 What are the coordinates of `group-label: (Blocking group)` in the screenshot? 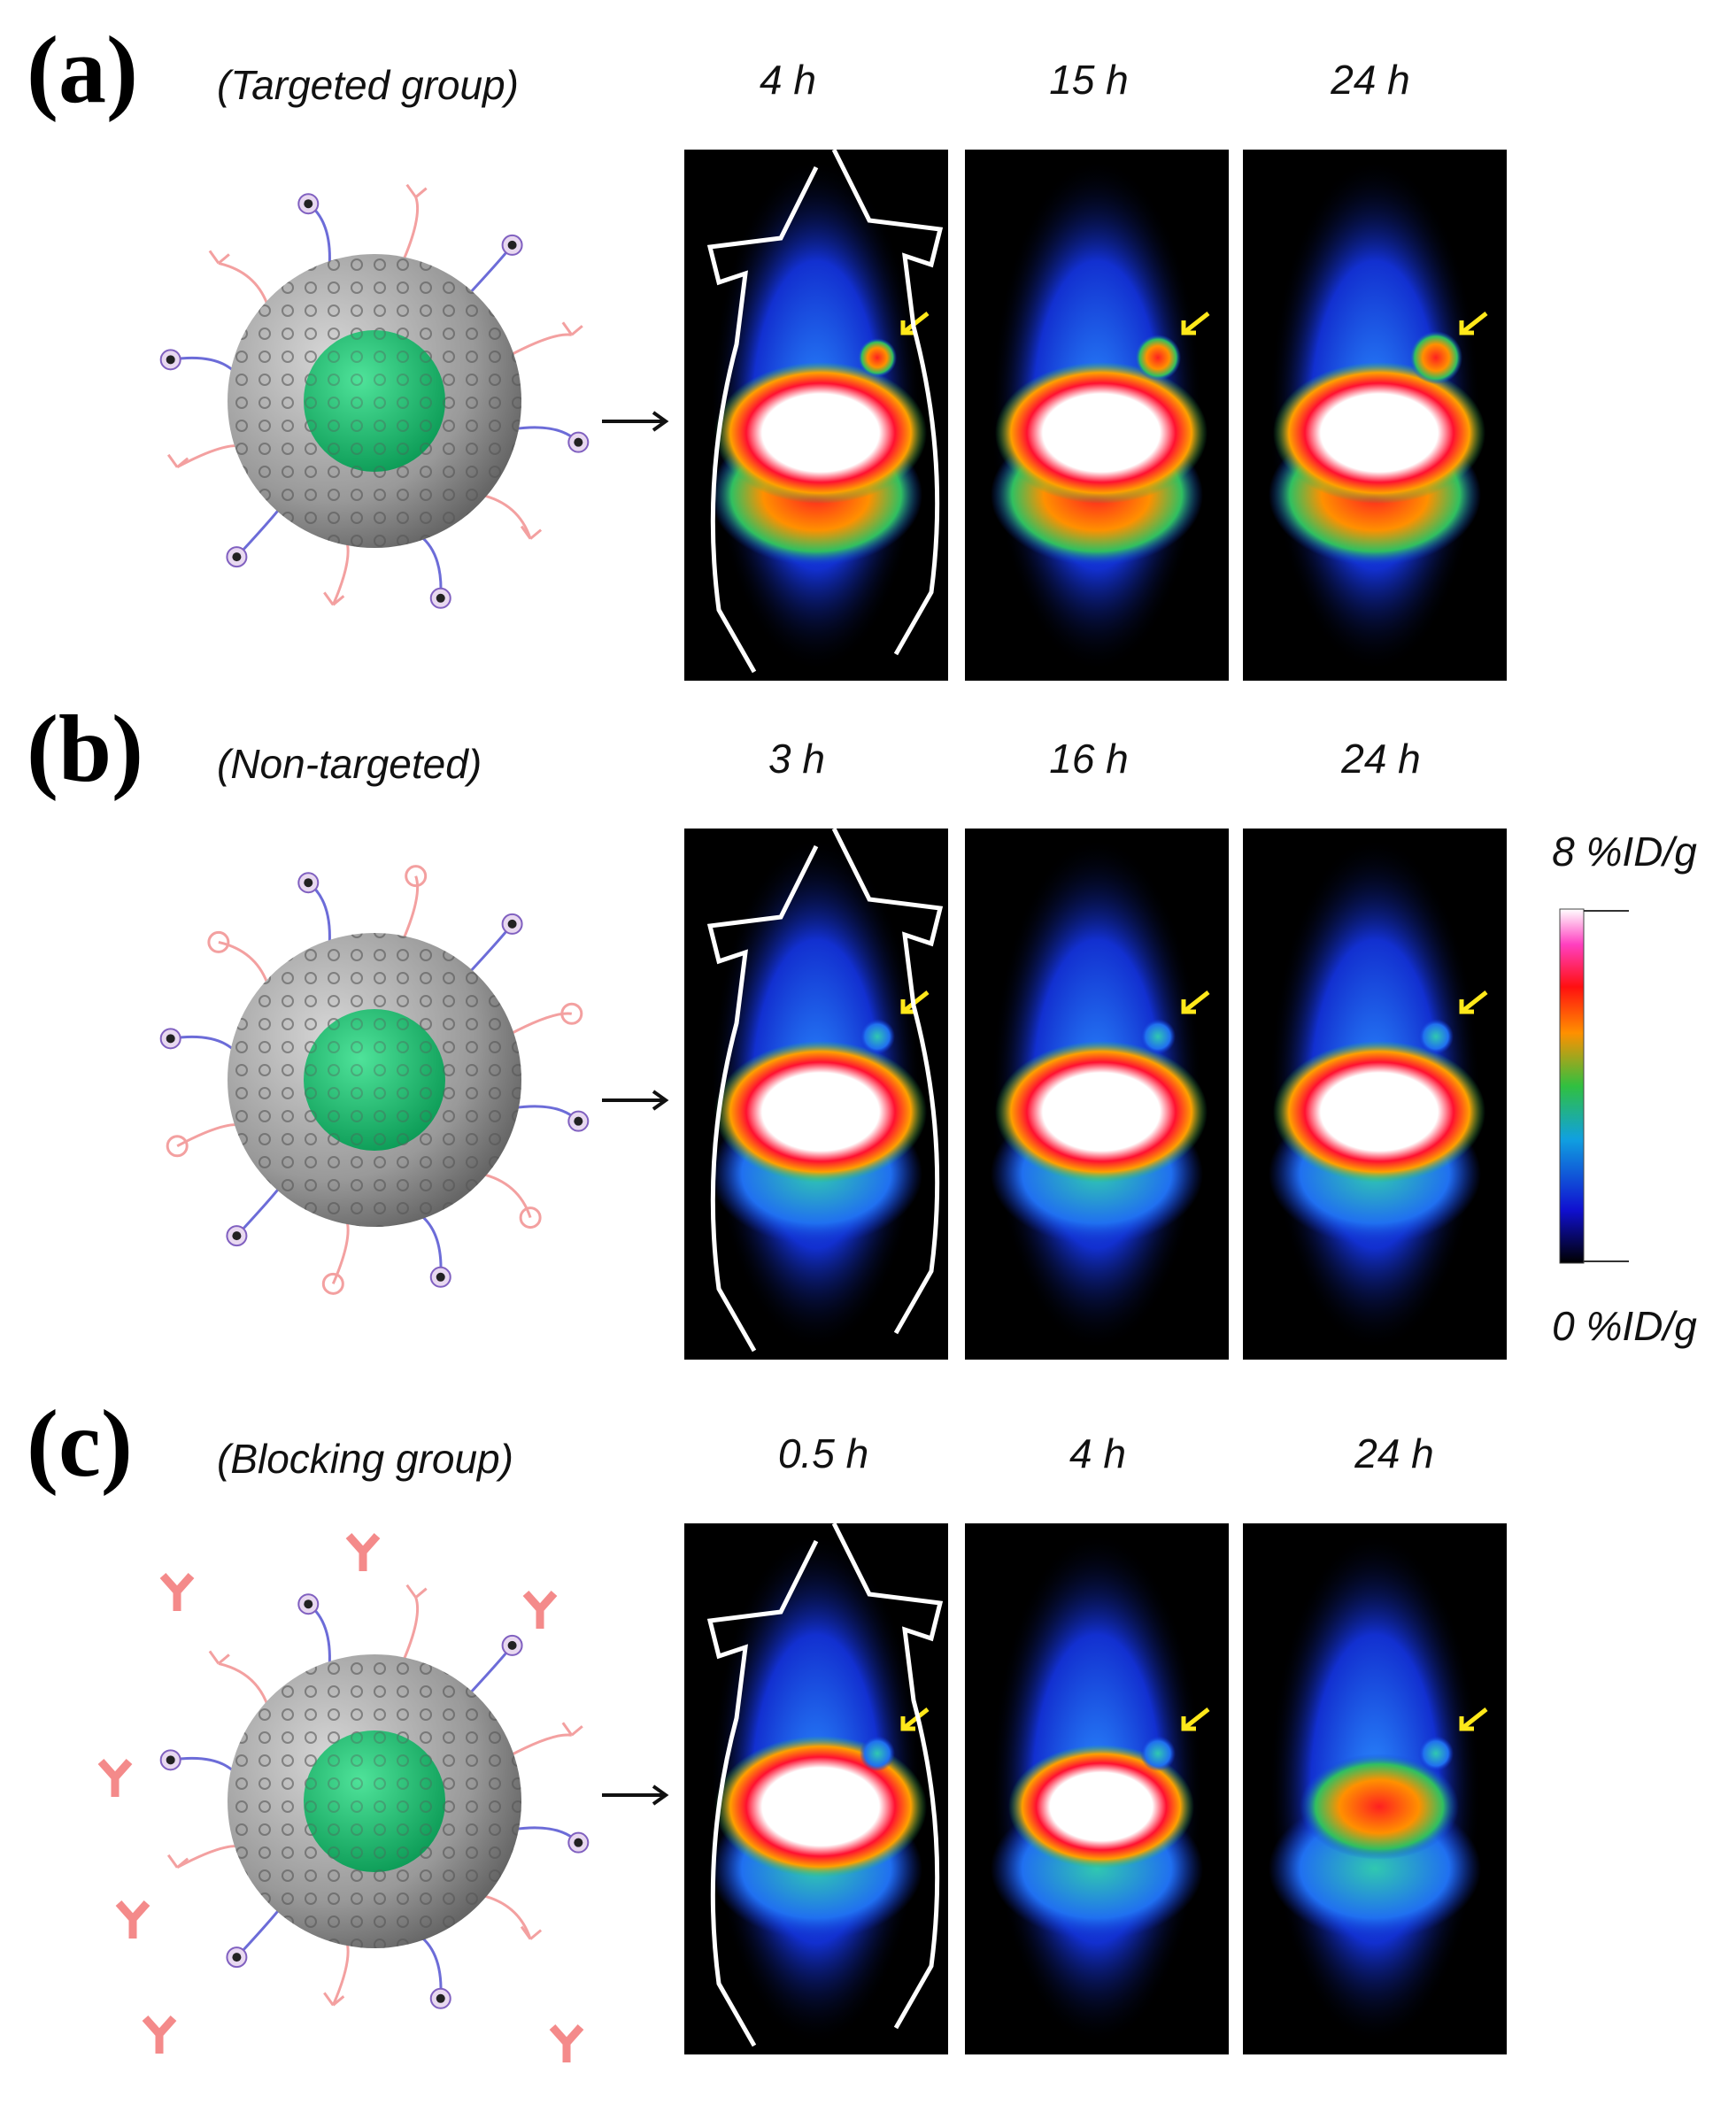 It's located at (365, 1459).